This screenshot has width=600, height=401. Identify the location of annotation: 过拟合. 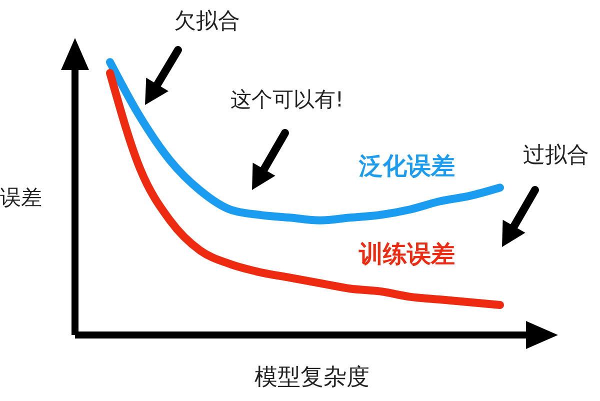
(556, 155).